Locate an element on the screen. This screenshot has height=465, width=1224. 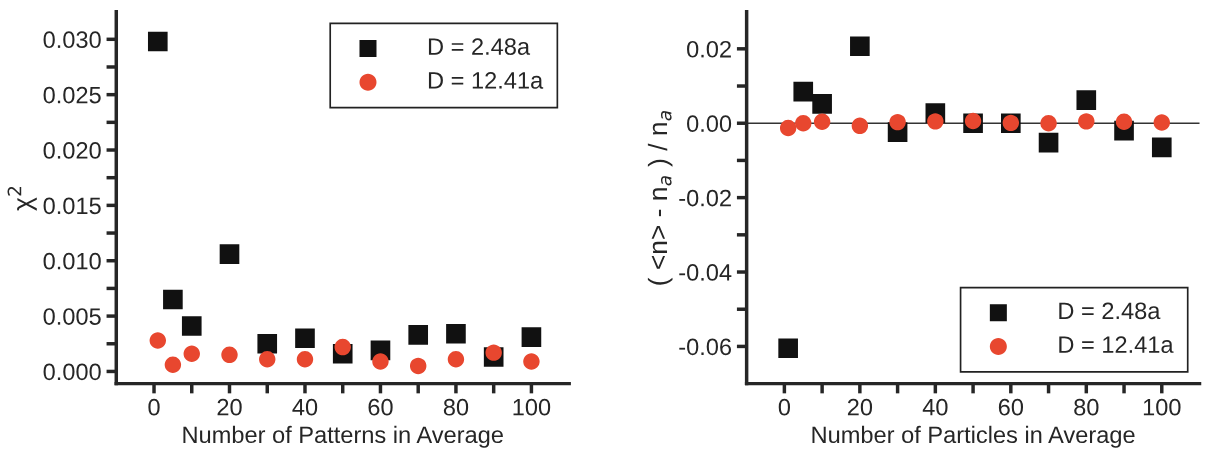
x-axis-title: Number of Patterns in Average is located at coordinates (343, 436).